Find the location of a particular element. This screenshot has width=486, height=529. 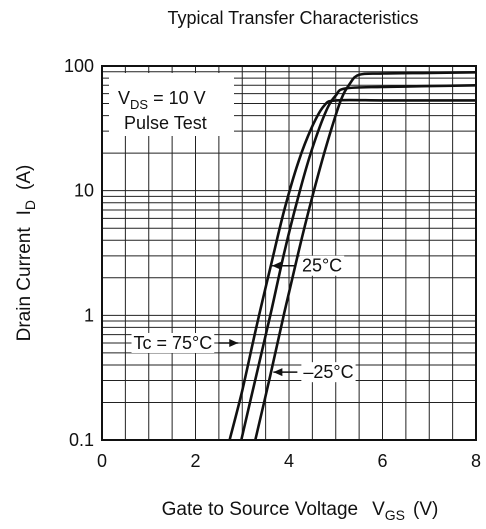

conditions-pulse: Pulse Test is located at coordinates (165, 123).